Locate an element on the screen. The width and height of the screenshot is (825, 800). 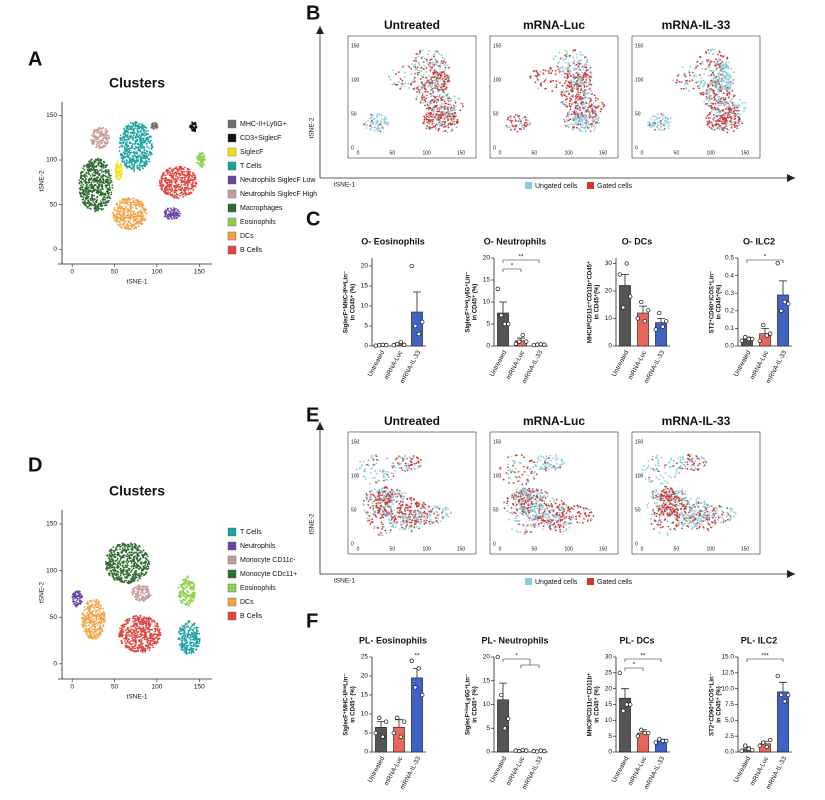
x-tick-label: 100 is located at coordinates (426, 153).